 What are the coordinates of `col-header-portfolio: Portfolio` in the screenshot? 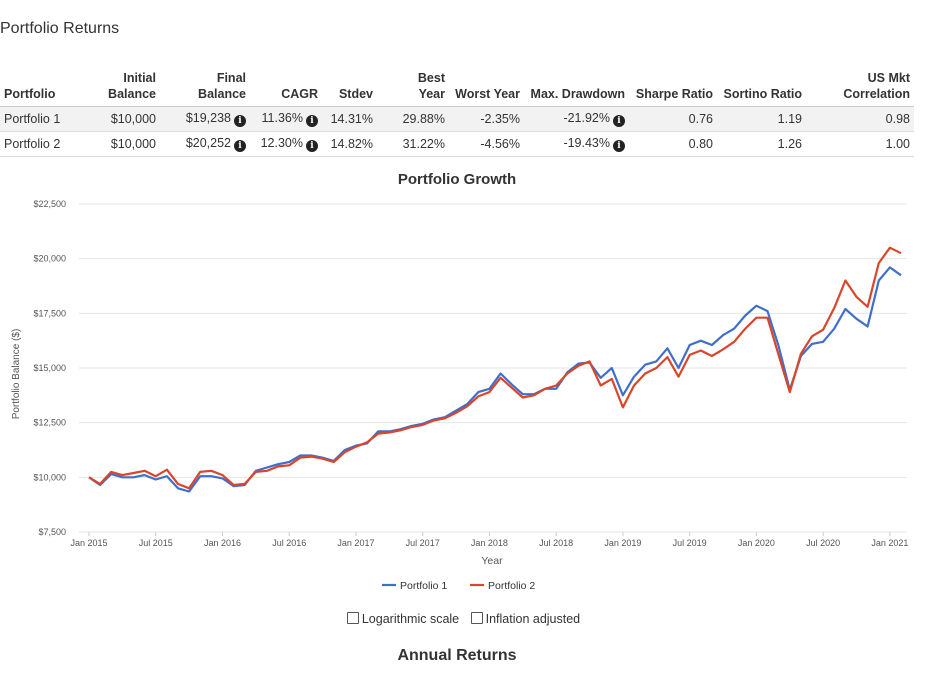 It's located at (45, 79).